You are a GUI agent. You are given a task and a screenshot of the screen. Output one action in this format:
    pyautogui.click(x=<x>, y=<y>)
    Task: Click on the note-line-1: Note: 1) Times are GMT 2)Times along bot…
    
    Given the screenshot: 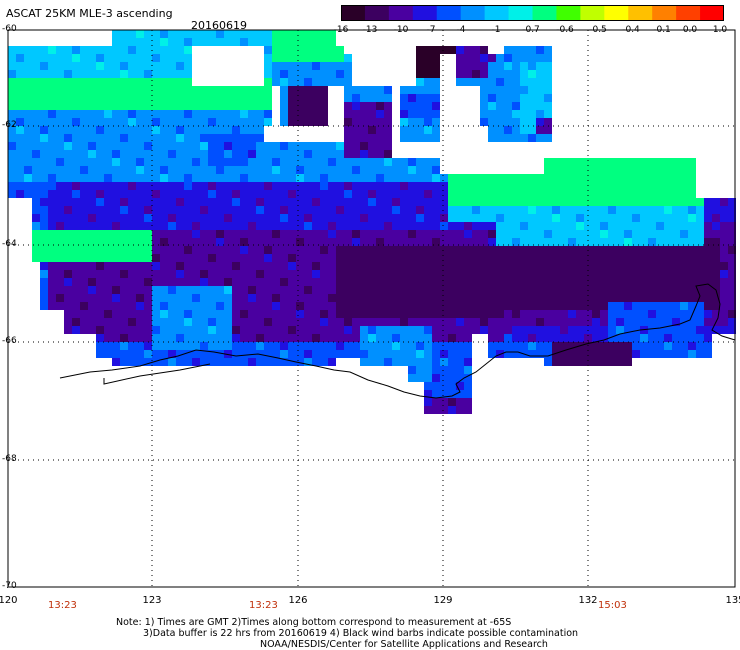 What is the action you would take?
    pyautogui.click(x=314, y=622)
    